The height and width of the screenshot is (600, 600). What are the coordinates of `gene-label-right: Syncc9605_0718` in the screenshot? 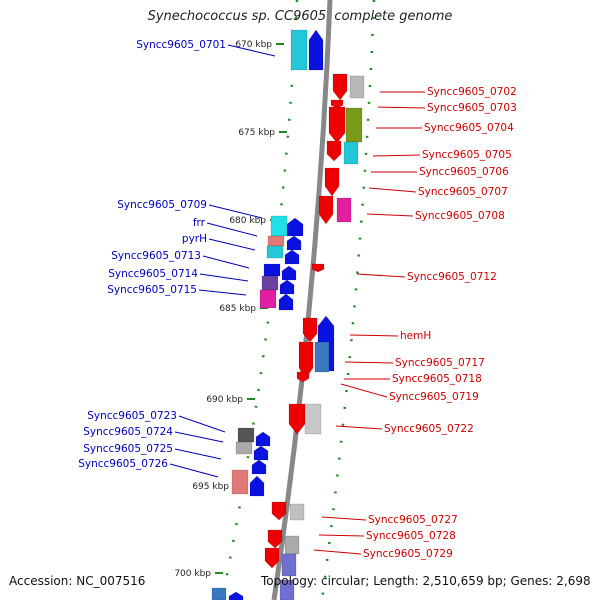 It's located at (437, 379).